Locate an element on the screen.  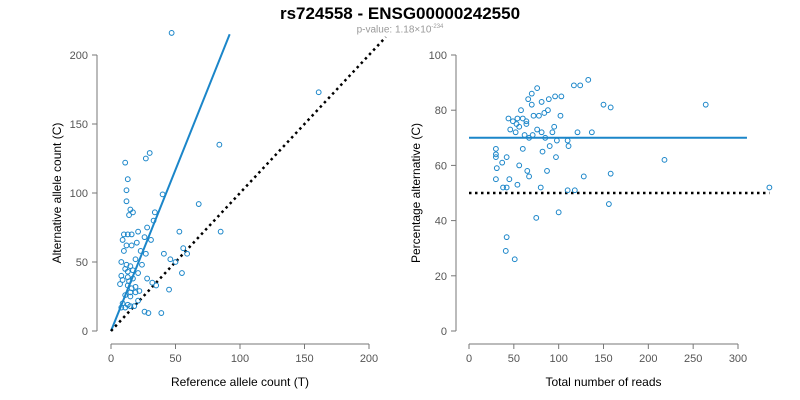
y-tick-label: 20 is located at coordinates (441, 277).